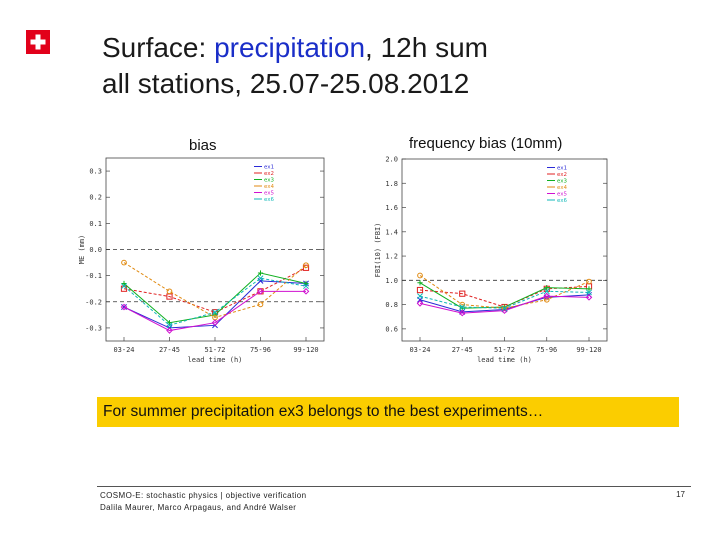 Image resolution: width=720 pixels, height=540 pixels. I want to click on frequency-bias-chart-label: frequency bias (10mm), so click(486, 143).